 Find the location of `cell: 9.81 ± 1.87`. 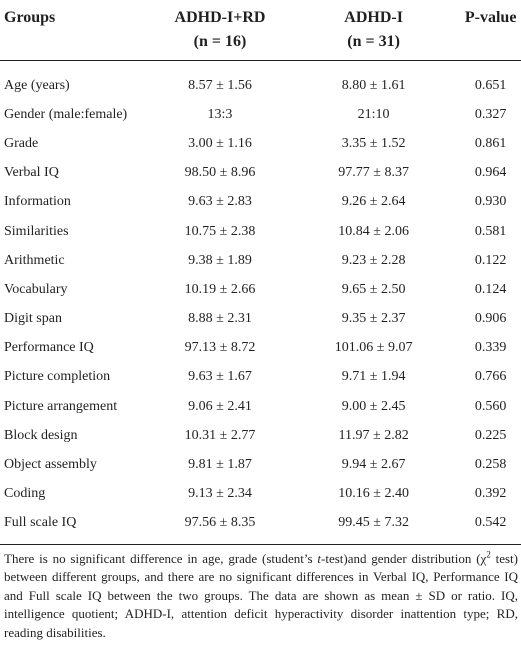

cell: 9.81 ± 1.87 is located at coordinates (220, 465).